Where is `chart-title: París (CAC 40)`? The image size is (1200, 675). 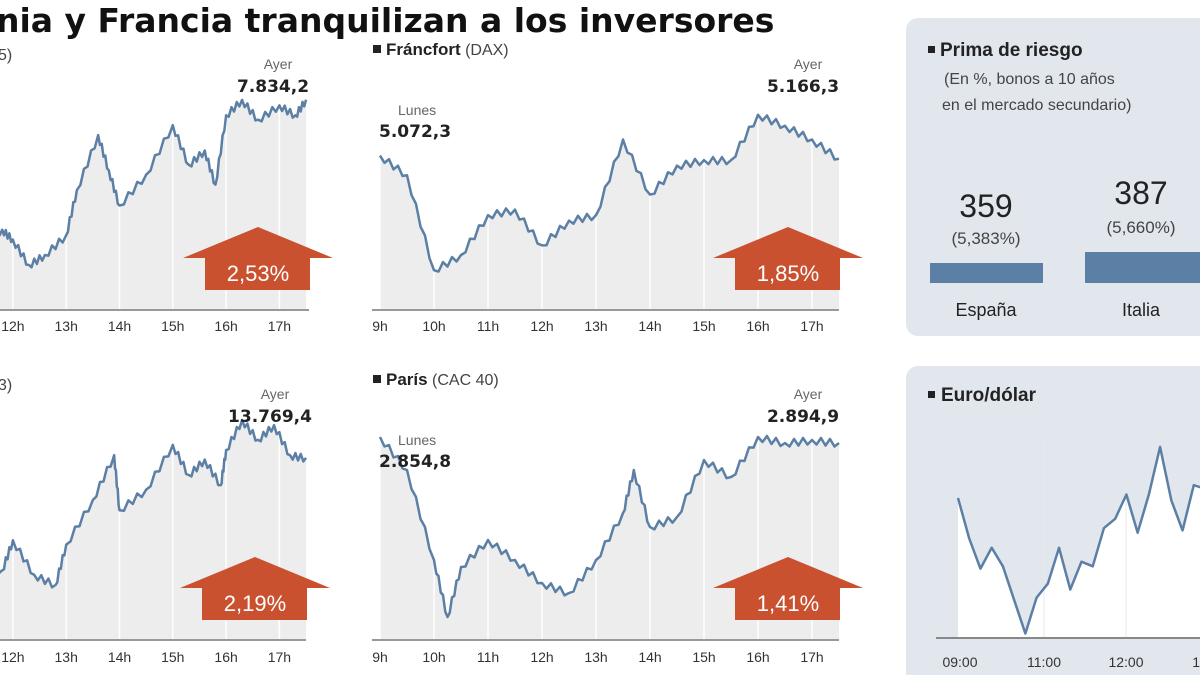 chart-title: París (CAC 40) is located at coordinates (442, 379).